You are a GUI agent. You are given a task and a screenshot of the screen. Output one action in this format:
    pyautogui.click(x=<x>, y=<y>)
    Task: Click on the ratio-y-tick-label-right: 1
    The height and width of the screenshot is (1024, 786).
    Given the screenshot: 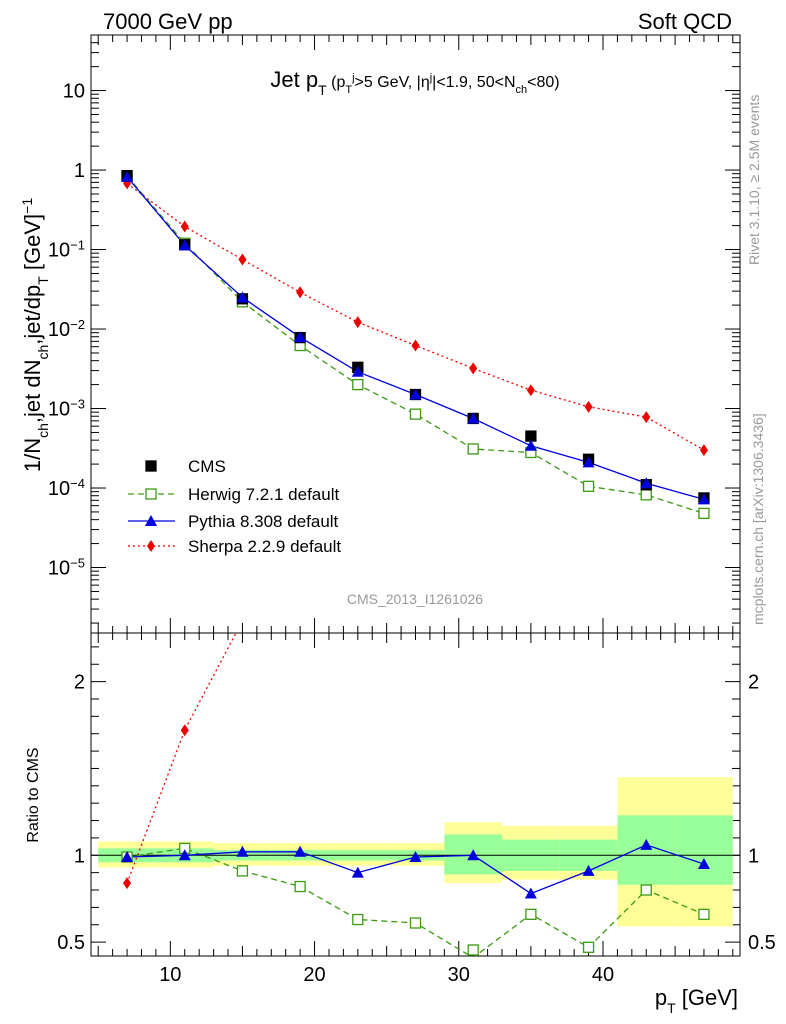 What is the action you would take?
    pyautogui.click(x=753, y=856)
    